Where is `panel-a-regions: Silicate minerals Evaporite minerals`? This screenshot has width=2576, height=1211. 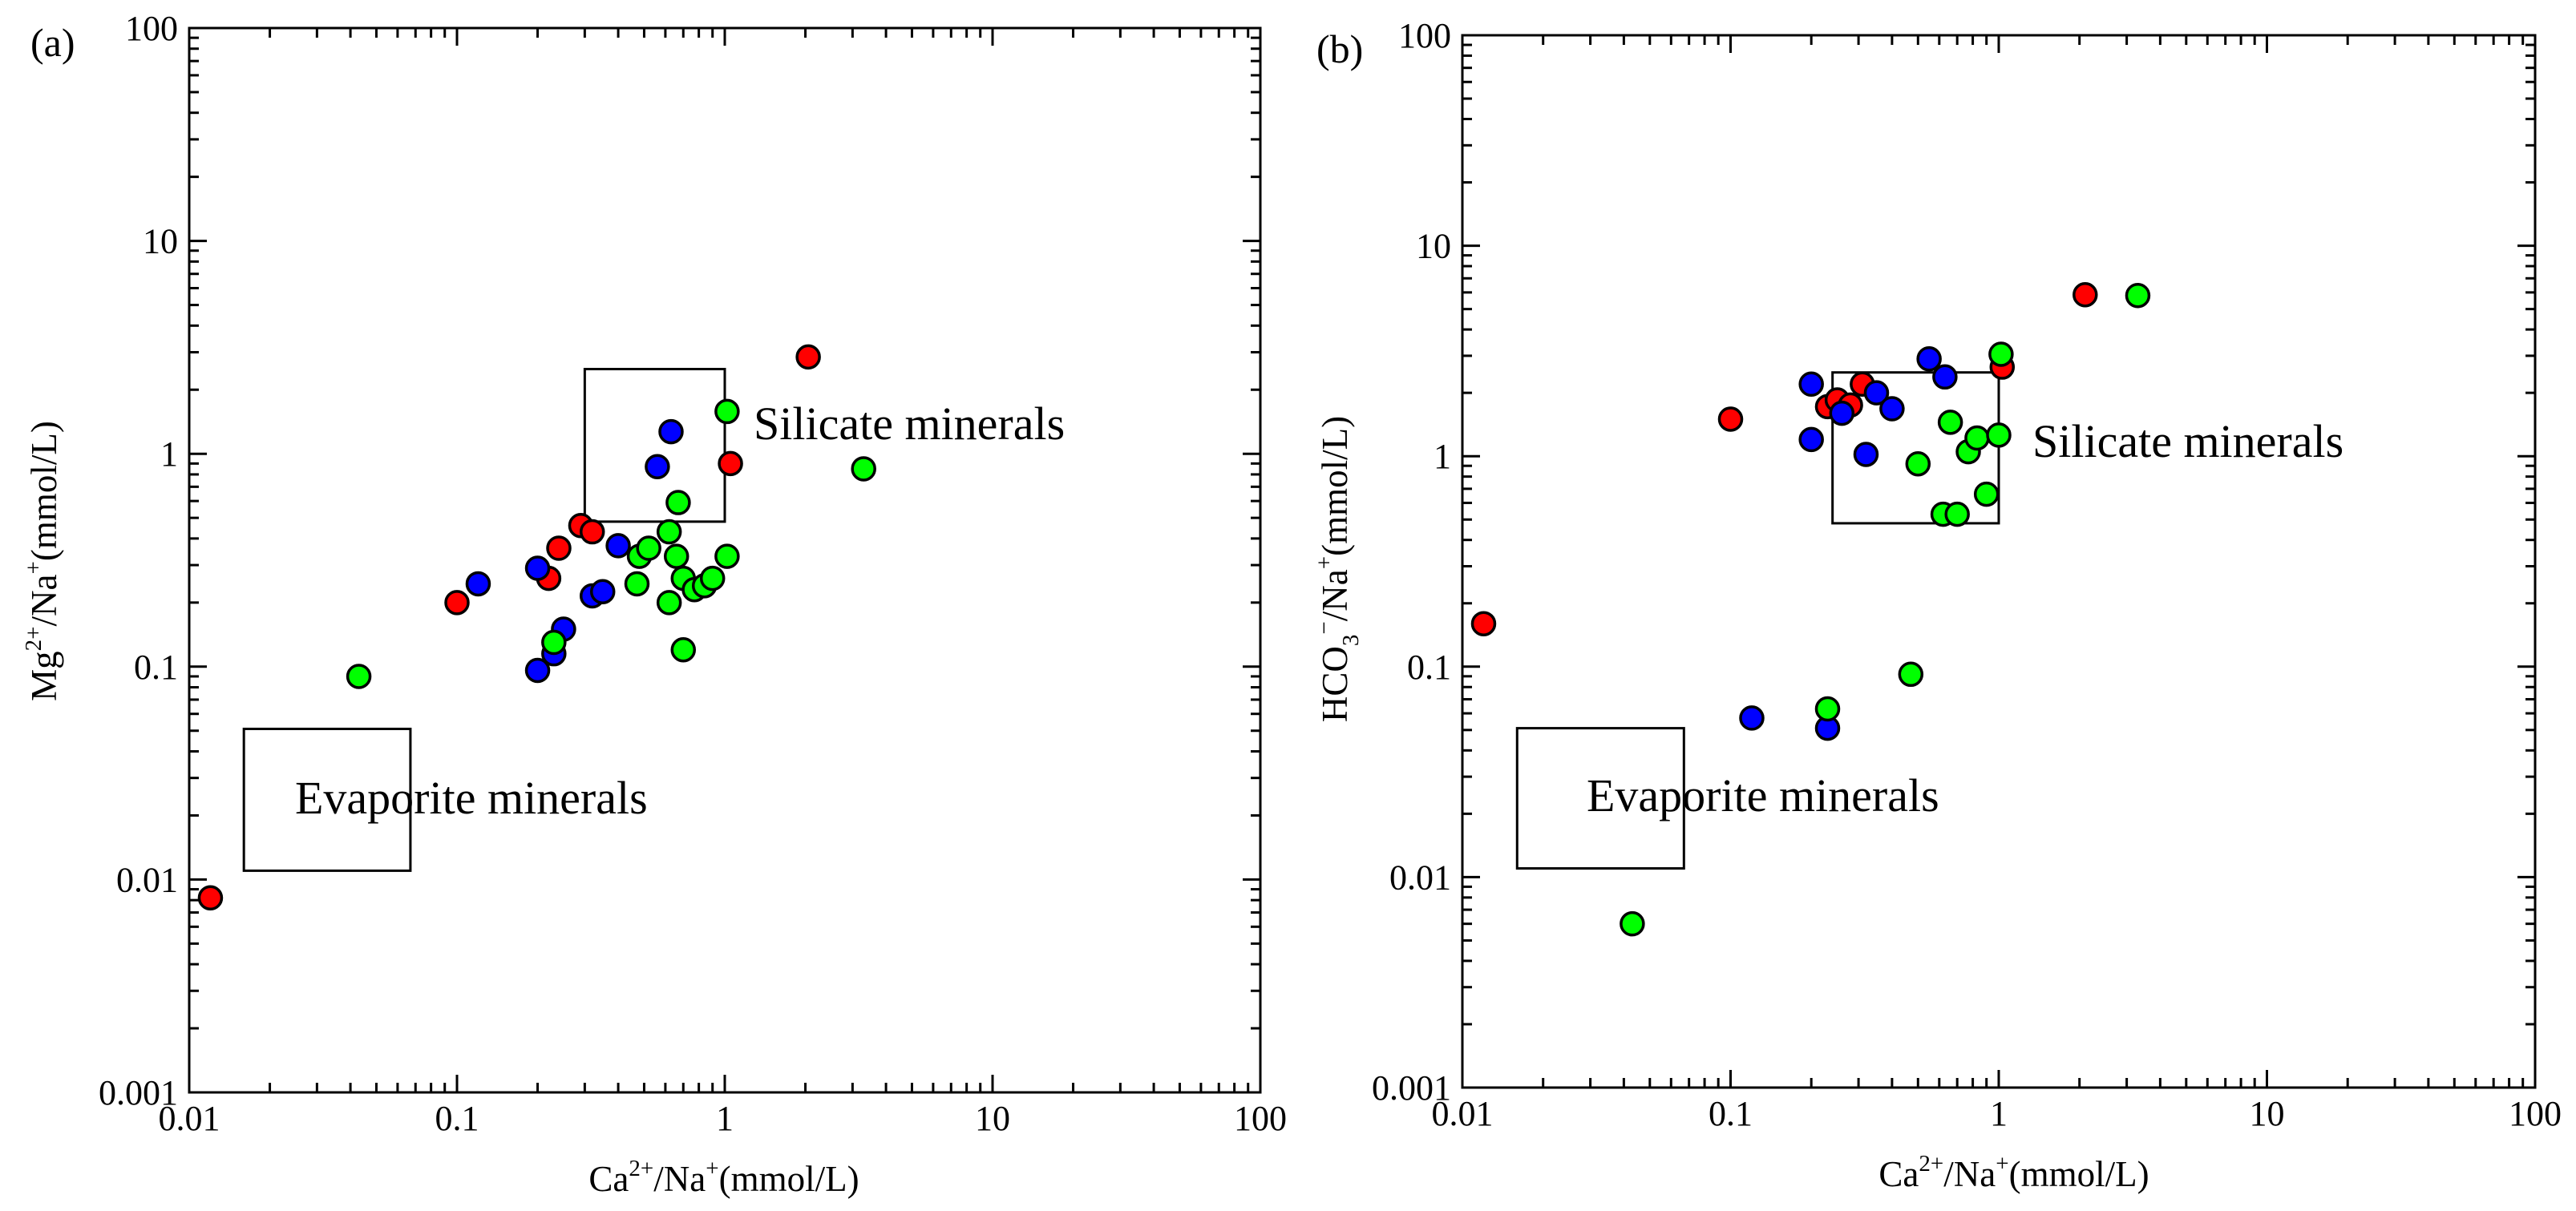
panel-a-regions: Silicate minerals Evaporite minerals is located at coordinates (653, 620).